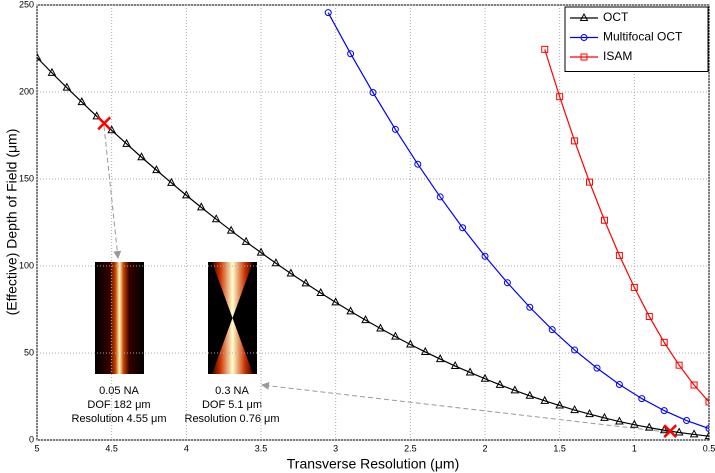  What do you see at coordinates (643, 37) in the screenshot?
I see `legend-label: Multifocal OCT` at bounding box center [643, 37].